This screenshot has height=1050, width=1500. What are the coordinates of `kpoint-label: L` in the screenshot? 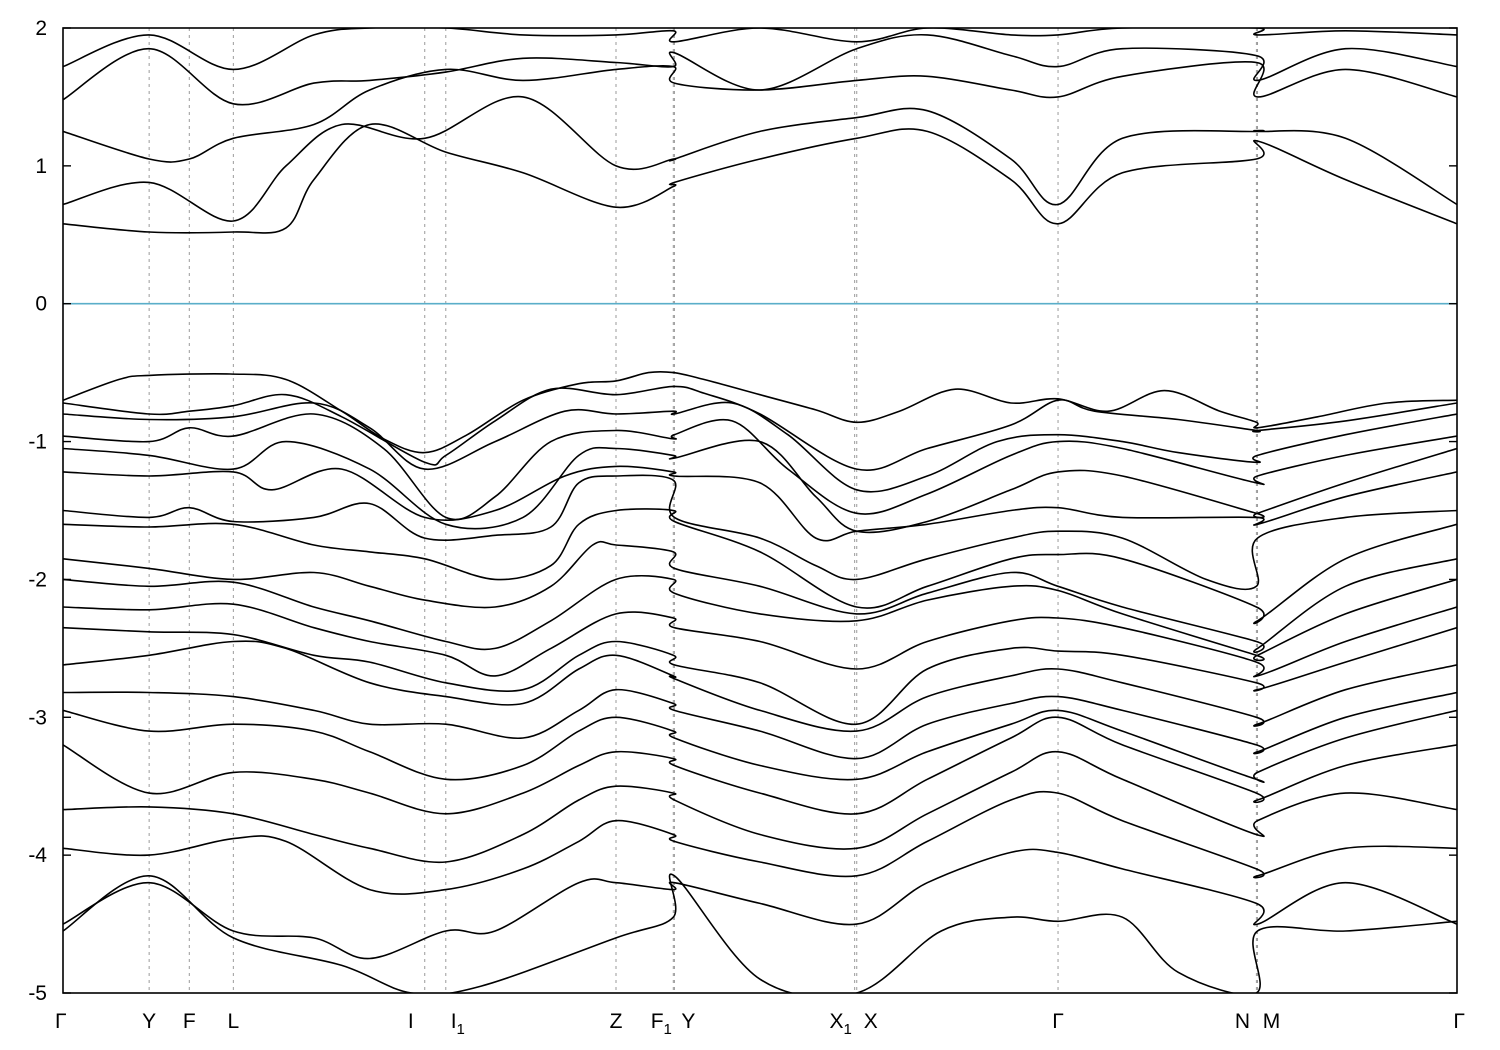 It's located at (234, 1021).